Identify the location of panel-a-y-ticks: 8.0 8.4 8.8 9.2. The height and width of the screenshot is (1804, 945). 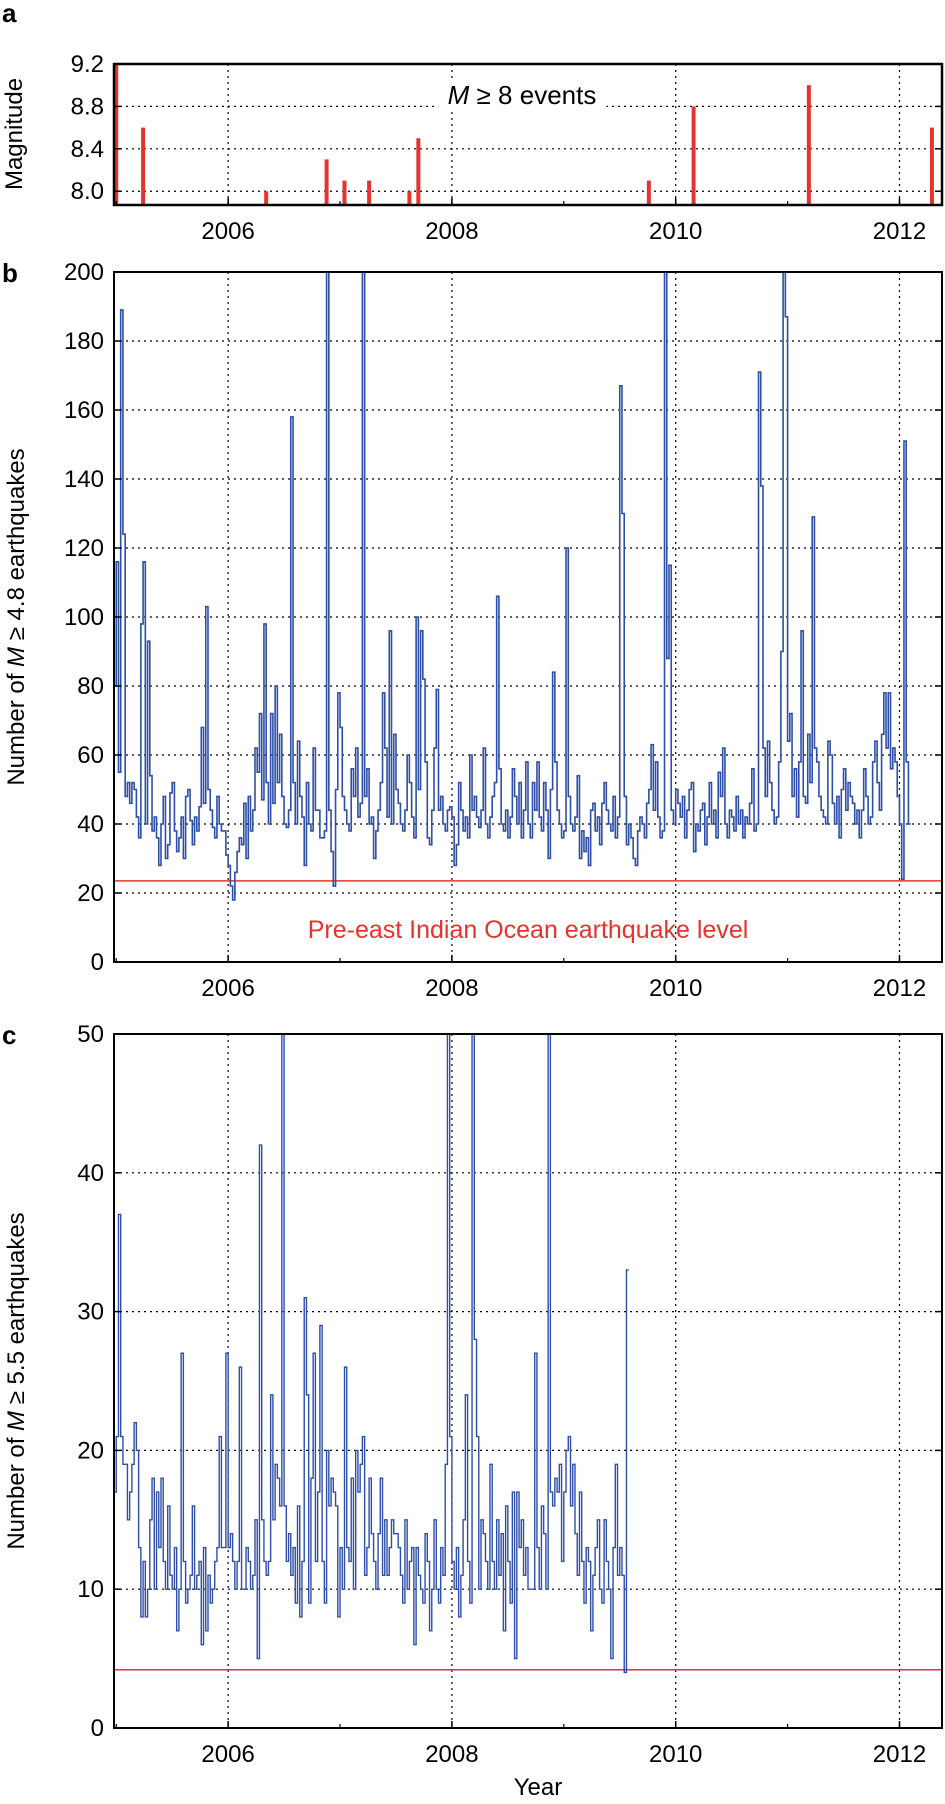
(506, 128).